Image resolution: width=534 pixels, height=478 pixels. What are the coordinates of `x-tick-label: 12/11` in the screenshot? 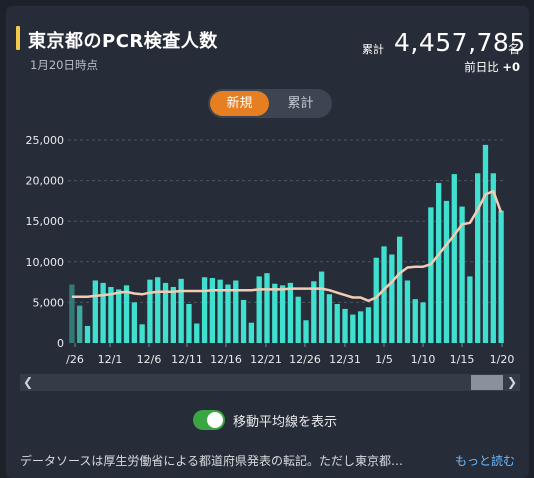 It's located at (187, 359).